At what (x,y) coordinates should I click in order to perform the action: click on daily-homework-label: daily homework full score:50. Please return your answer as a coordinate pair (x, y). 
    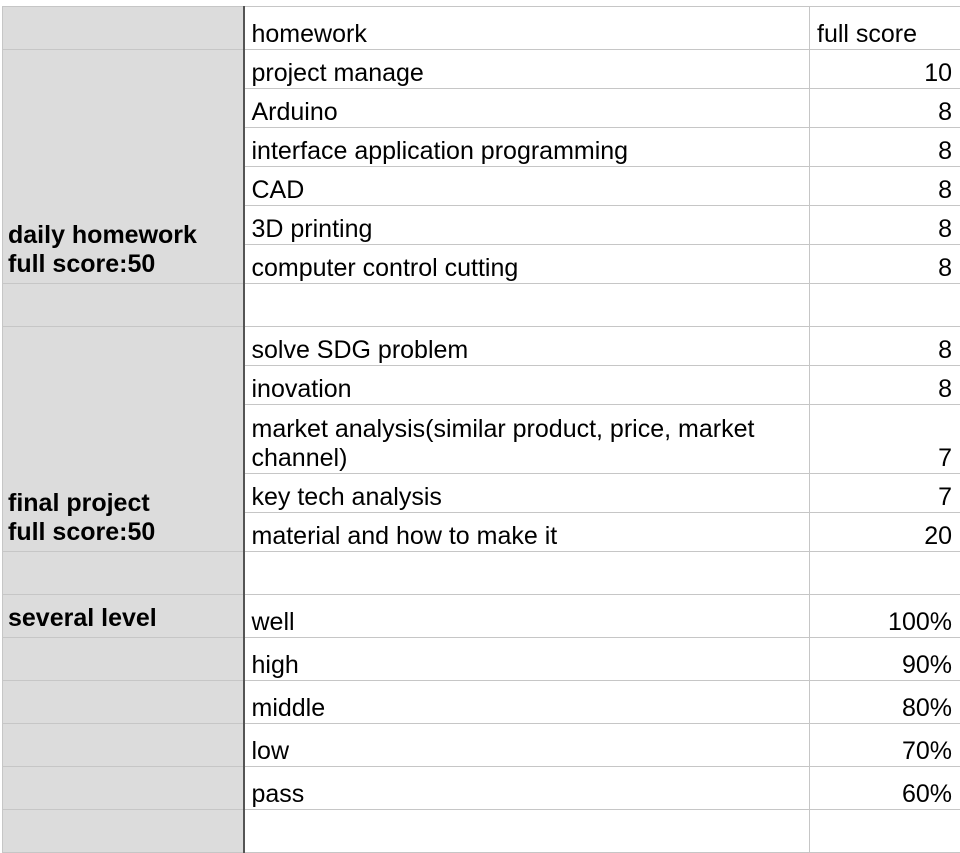
    Looking at the image, I should click on (123, 167).